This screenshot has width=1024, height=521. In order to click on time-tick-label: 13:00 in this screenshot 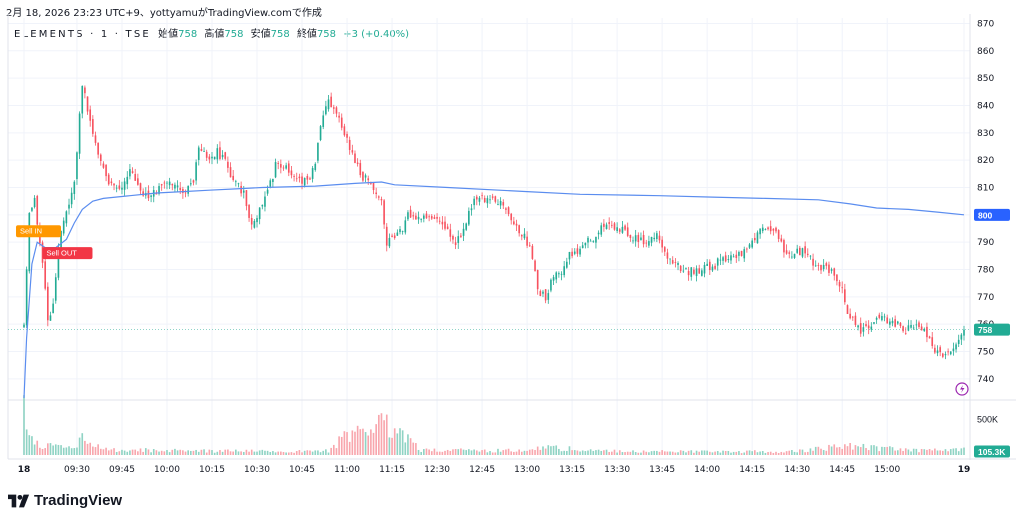, I will do `click(527, 470)`.